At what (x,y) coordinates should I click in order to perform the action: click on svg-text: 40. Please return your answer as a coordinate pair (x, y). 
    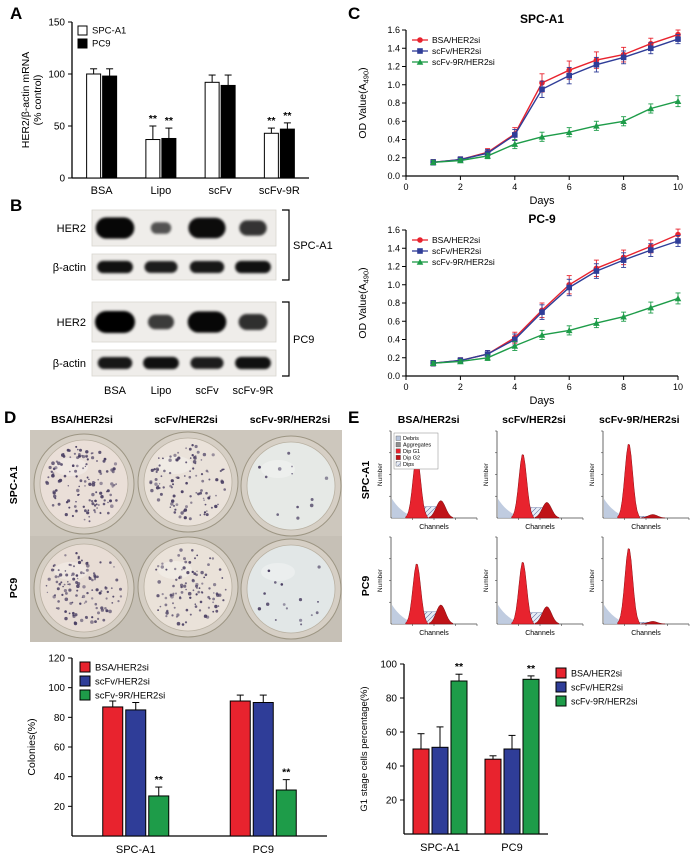
    Looking at the image, I should click on (392, 767).